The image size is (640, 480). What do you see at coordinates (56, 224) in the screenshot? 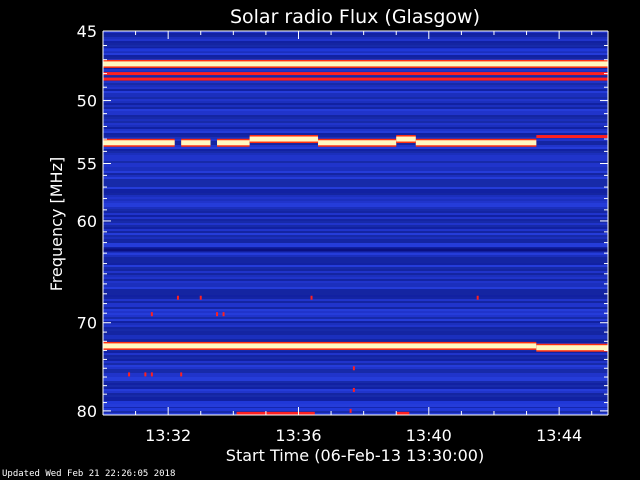
I see `y-axis-label: Frequency [MHz]` at bounding box center [56, 224].